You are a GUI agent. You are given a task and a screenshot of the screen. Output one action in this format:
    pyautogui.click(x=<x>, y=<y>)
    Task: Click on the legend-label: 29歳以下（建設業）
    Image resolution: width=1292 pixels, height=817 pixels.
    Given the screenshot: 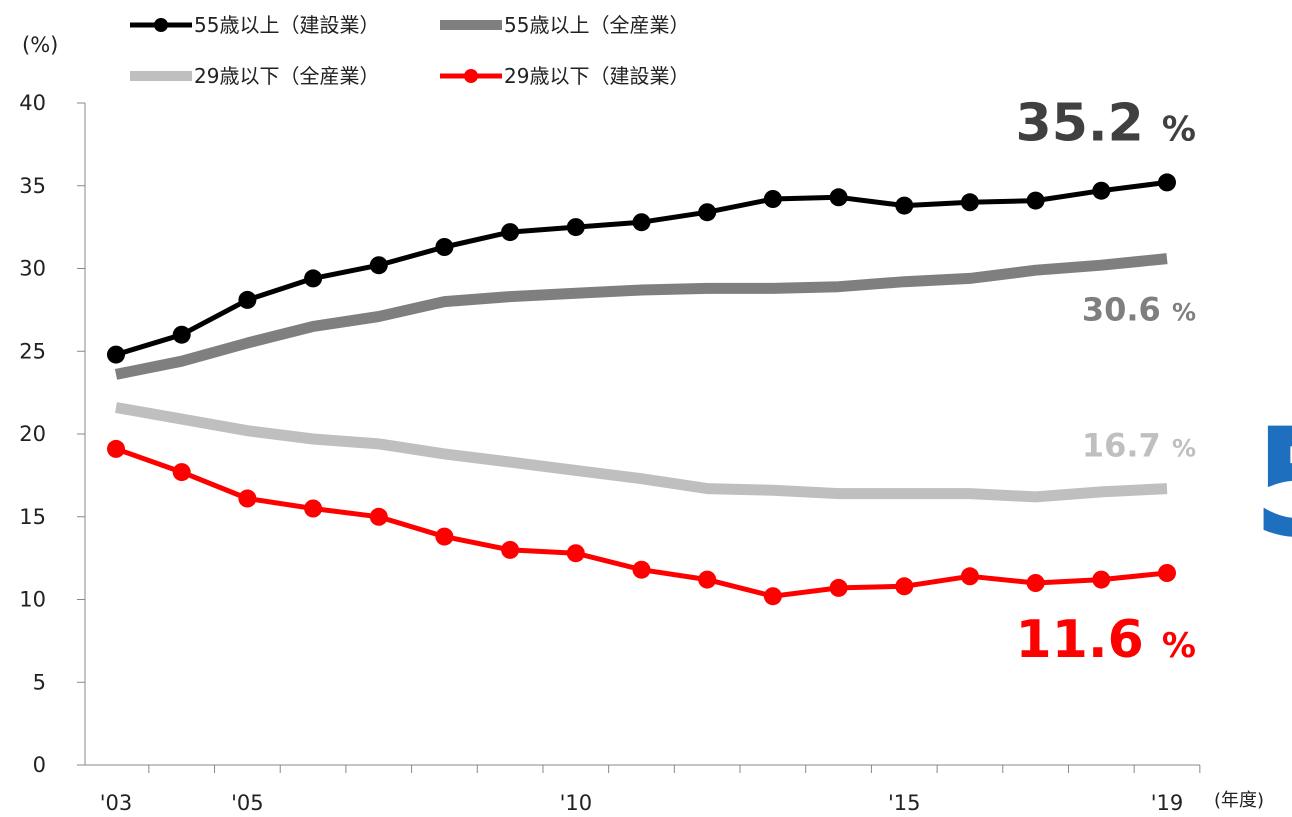 What is the action you would take?
    pyautogui.click(x=596, y=76)
    